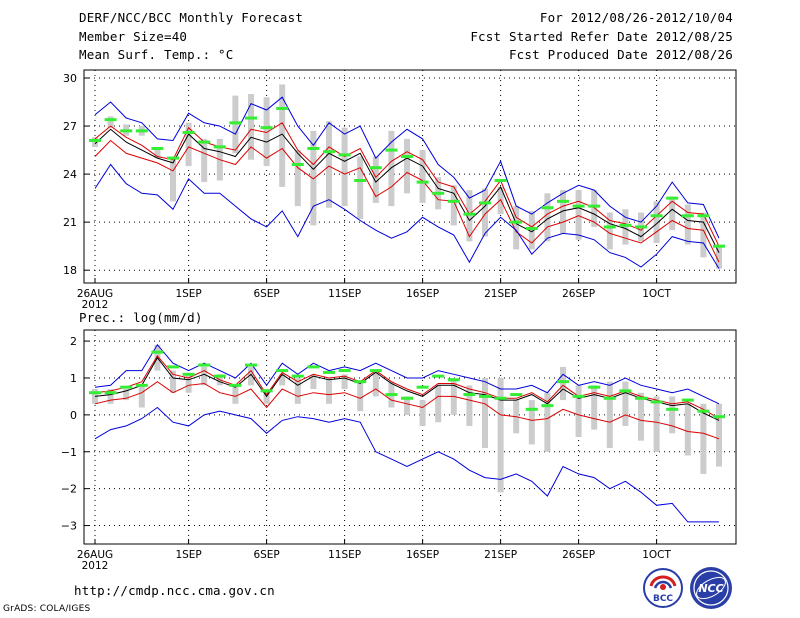 The image size is (800, 618). I want to click on series-line-upper, so click(407, 387).